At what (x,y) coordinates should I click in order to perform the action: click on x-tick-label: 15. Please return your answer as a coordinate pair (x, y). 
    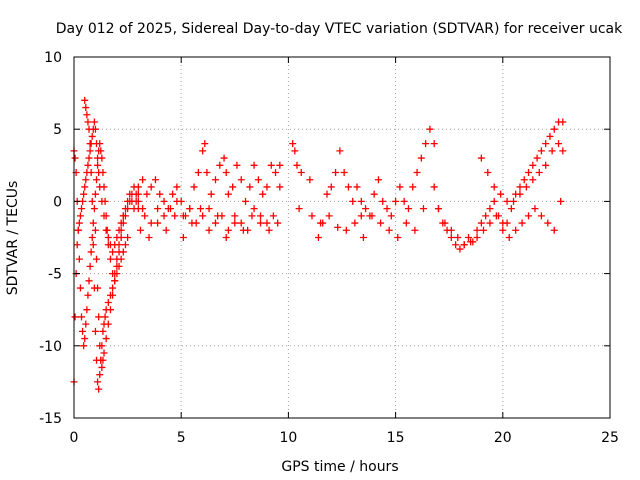
    Looking at the image, I should click on (396, 438).